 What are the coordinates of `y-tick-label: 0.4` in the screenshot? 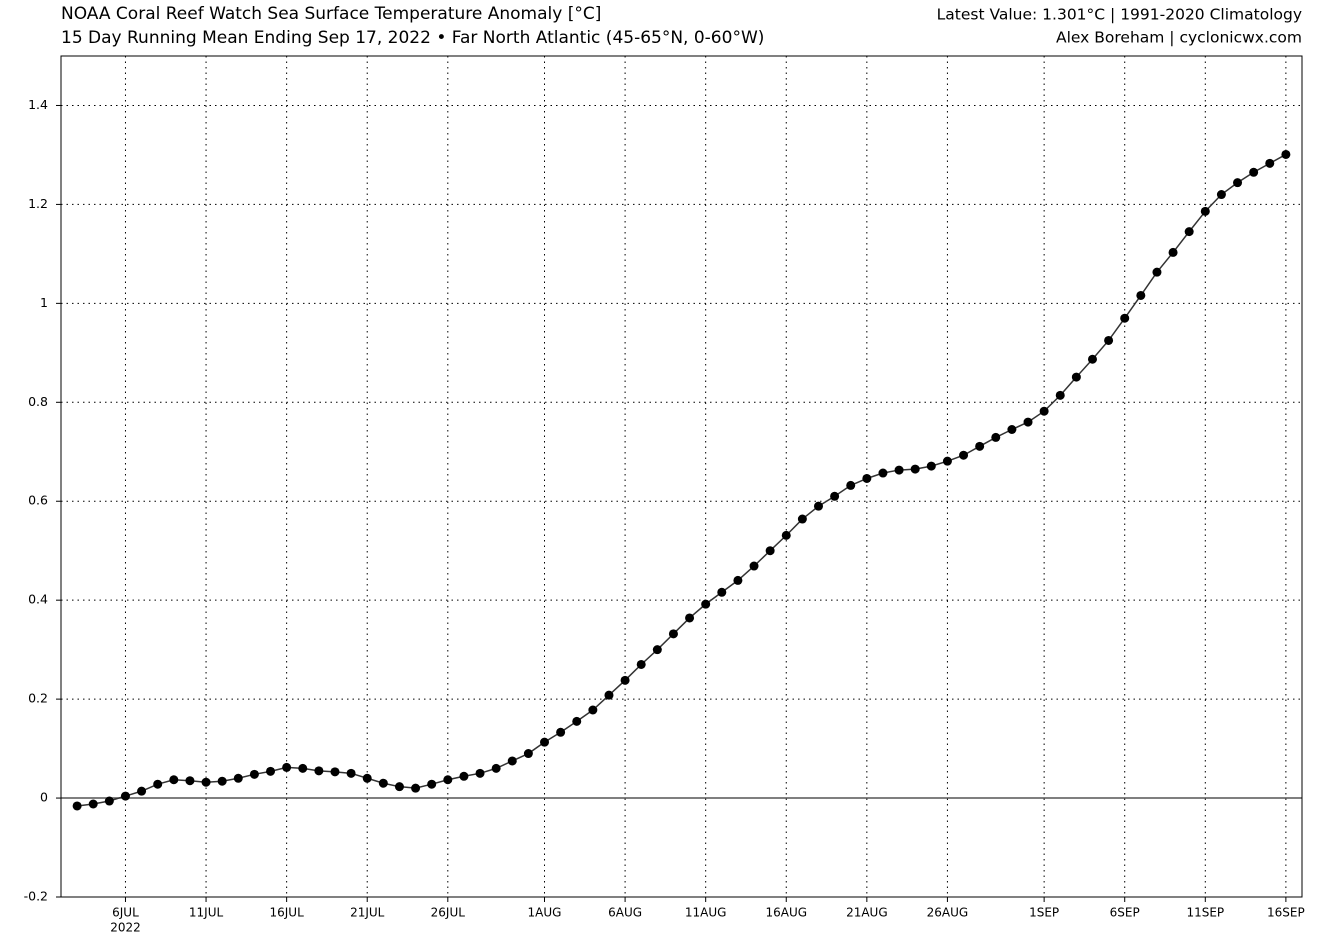 It's located at (38, 599).